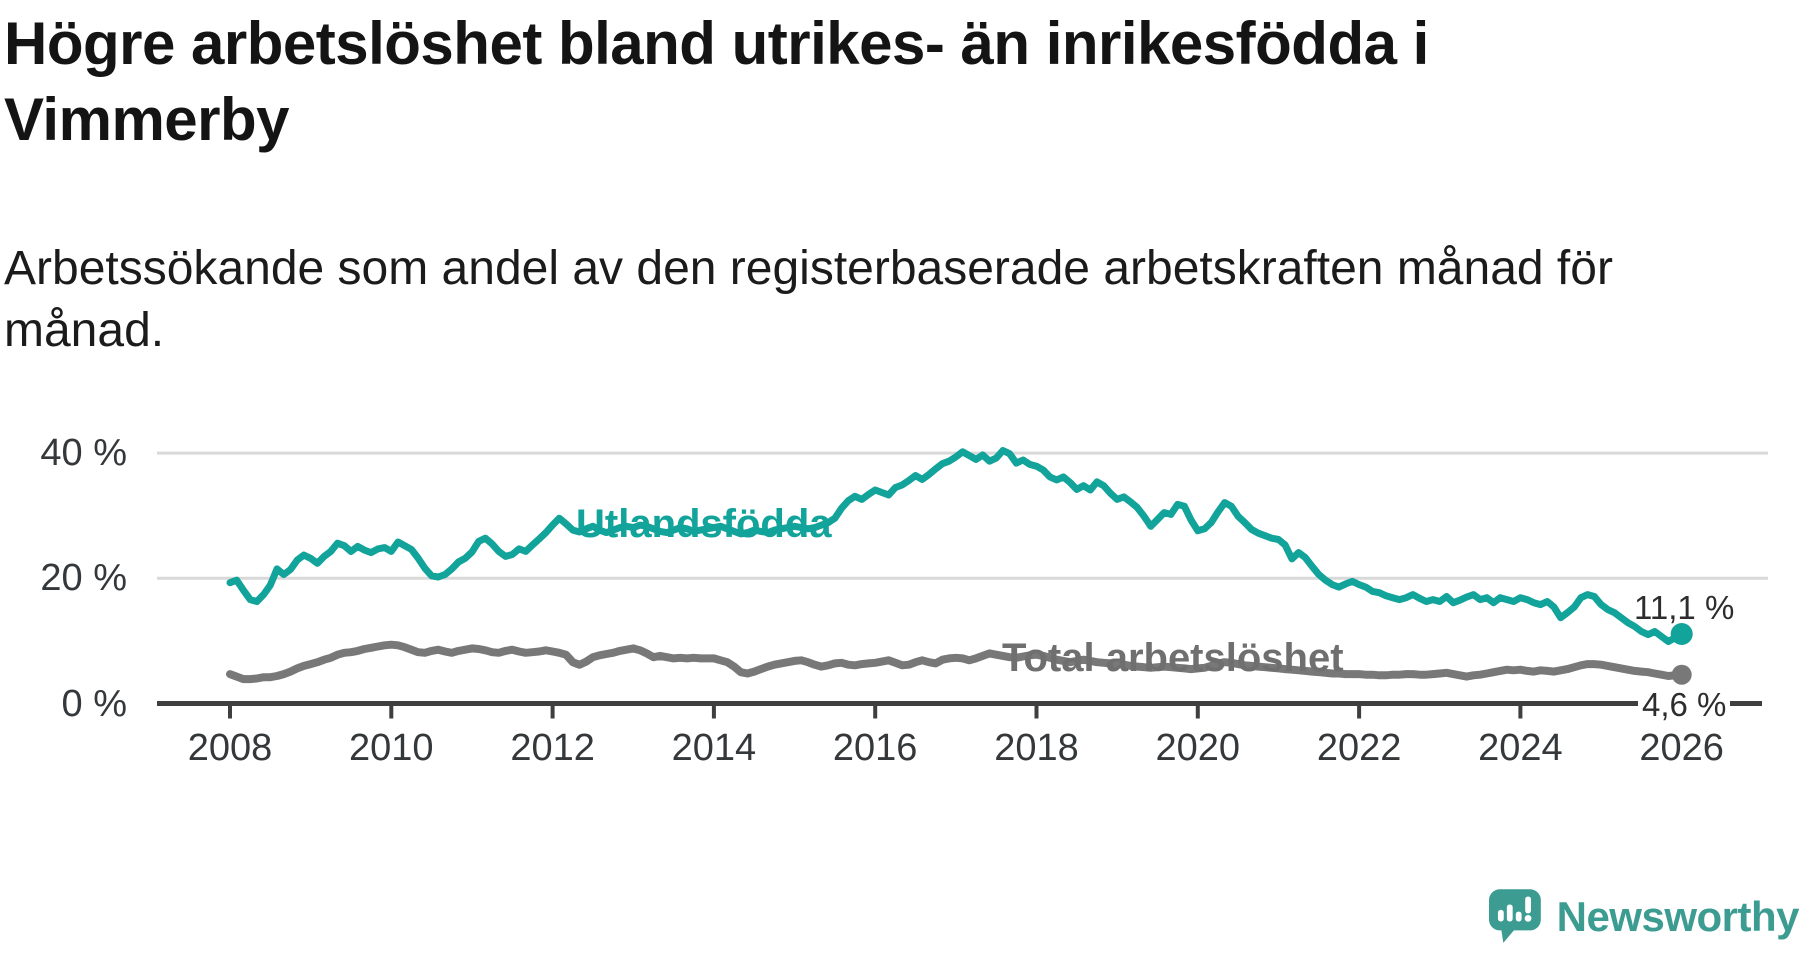 This screenshot has height=953, width=1800. I want to click on y-axis-label: 40 %, so click(83, 453).